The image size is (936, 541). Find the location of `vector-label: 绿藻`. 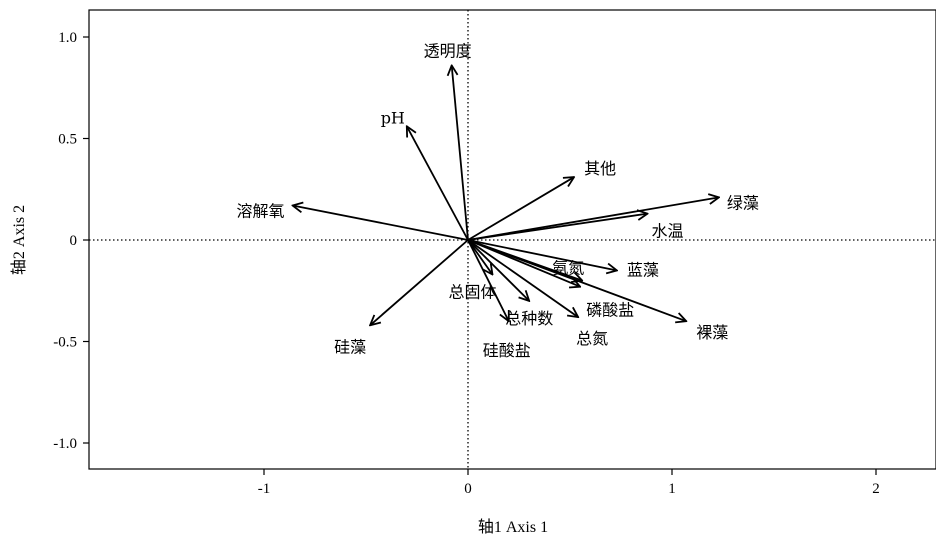

vector-label: 绿藻 is located at coordinates (743, 202).